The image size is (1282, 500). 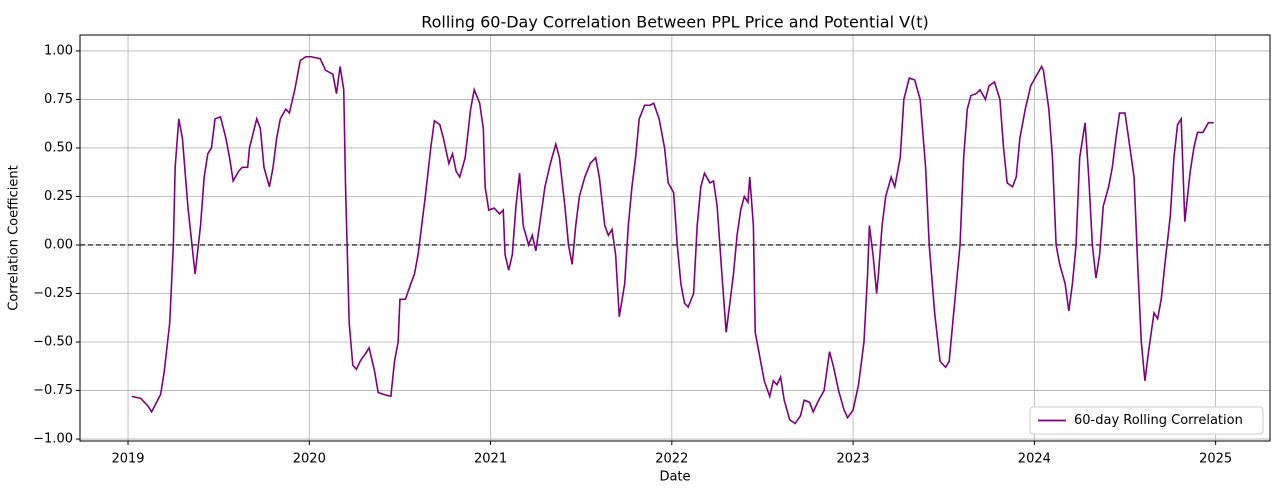 What do you see at coordinates (58, 147) in the screenshot?
I see `y-tick-label: 0.50` at bounding box center [58, 147].